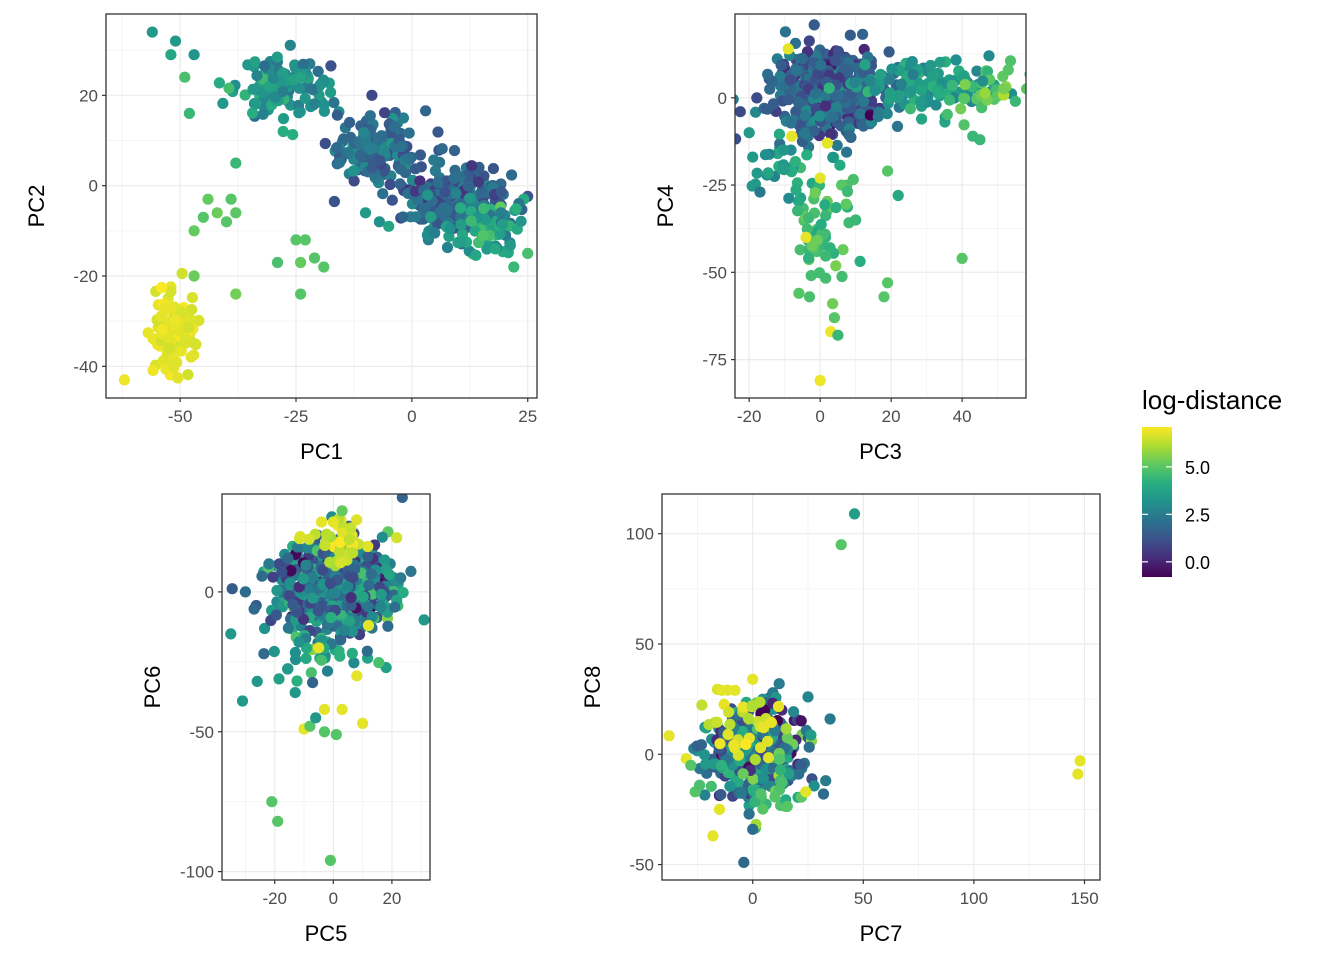  I want to click on y-axis-title: PC6, so click(152, 687).